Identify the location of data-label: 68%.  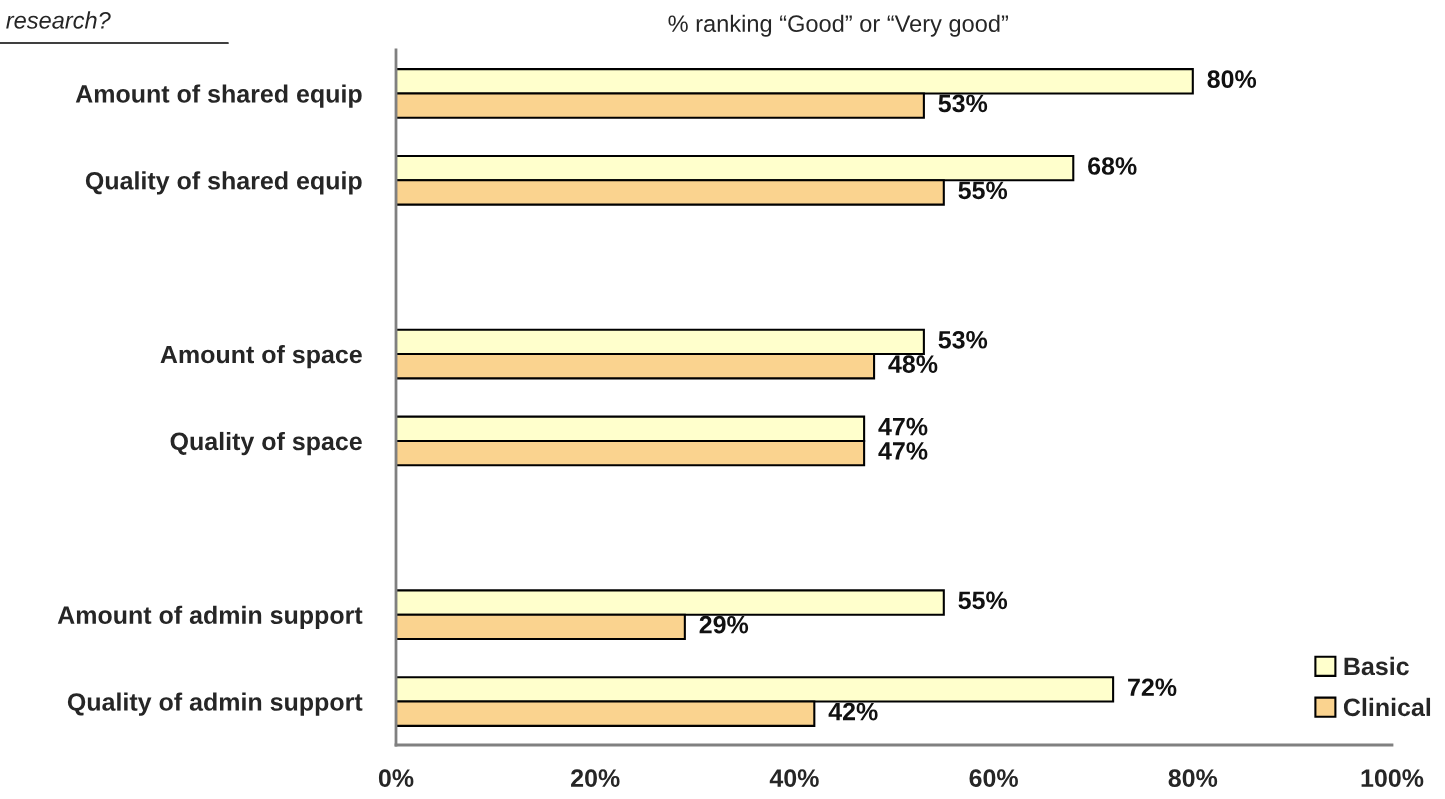
(1112, 166).